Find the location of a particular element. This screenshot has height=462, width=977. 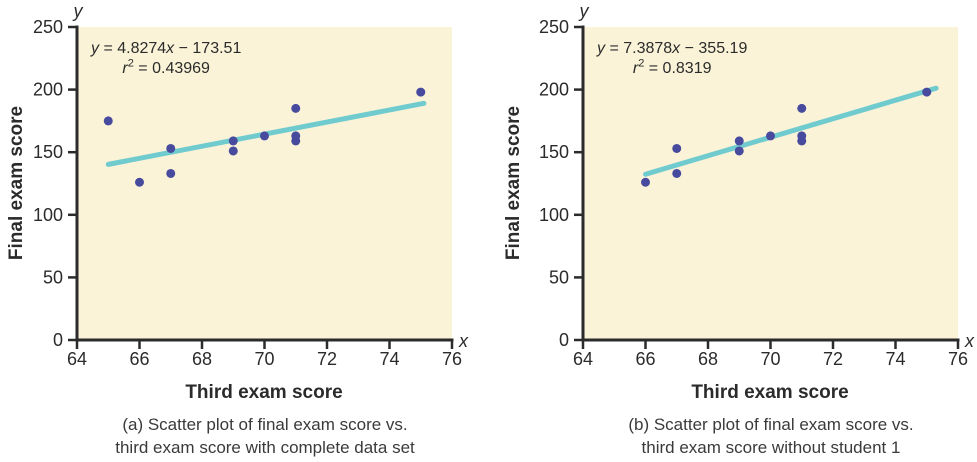

regression-equation-a: y = 4.8274x − 173.51 r2 = 0.43969 is located at coordinates (166, 59).